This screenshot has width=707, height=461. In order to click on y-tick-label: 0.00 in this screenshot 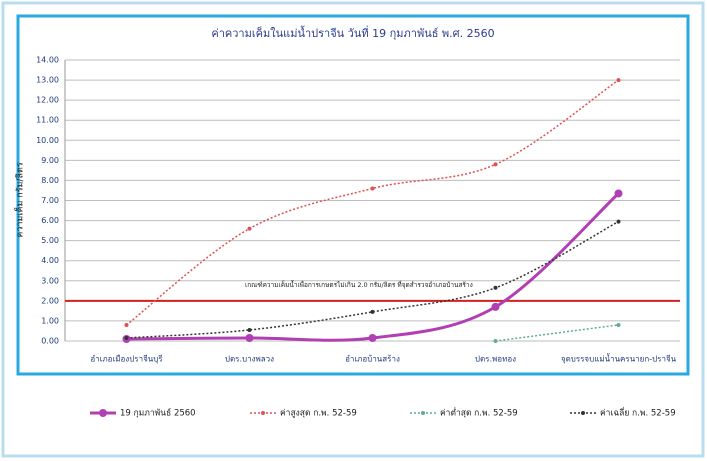, I will do `click(50, 341)`.